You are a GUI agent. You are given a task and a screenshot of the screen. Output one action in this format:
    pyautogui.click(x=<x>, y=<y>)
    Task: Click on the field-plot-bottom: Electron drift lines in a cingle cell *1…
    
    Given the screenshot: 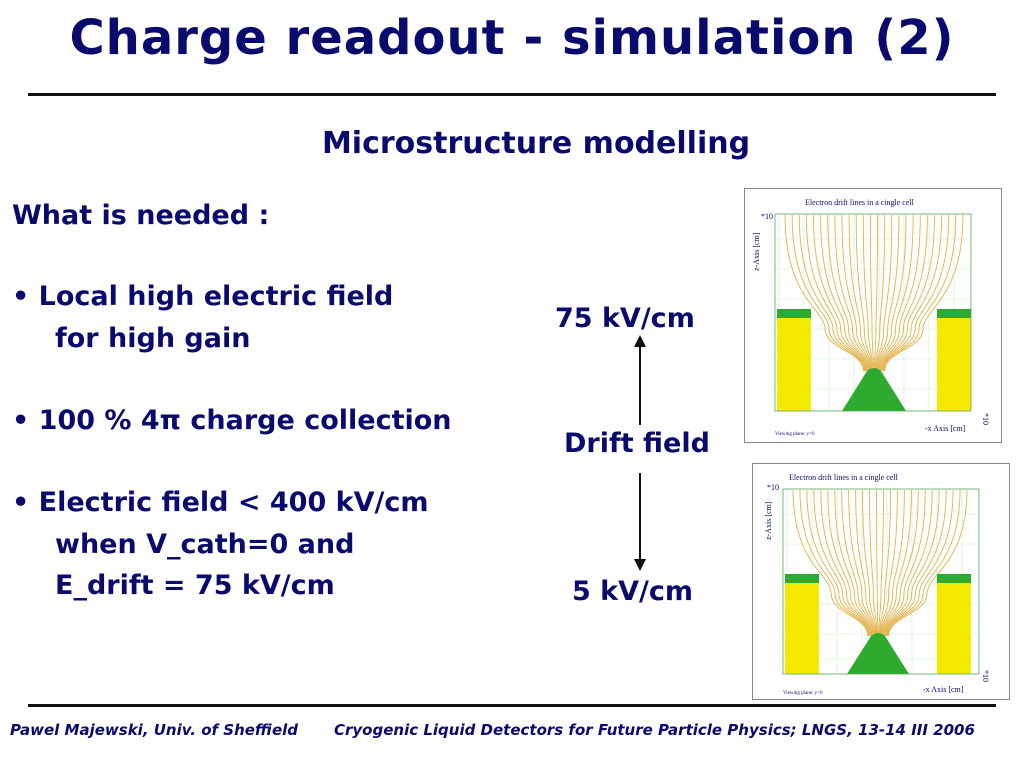 What is the action you would take?
    pyautogui.click(x=877, y=584)
    